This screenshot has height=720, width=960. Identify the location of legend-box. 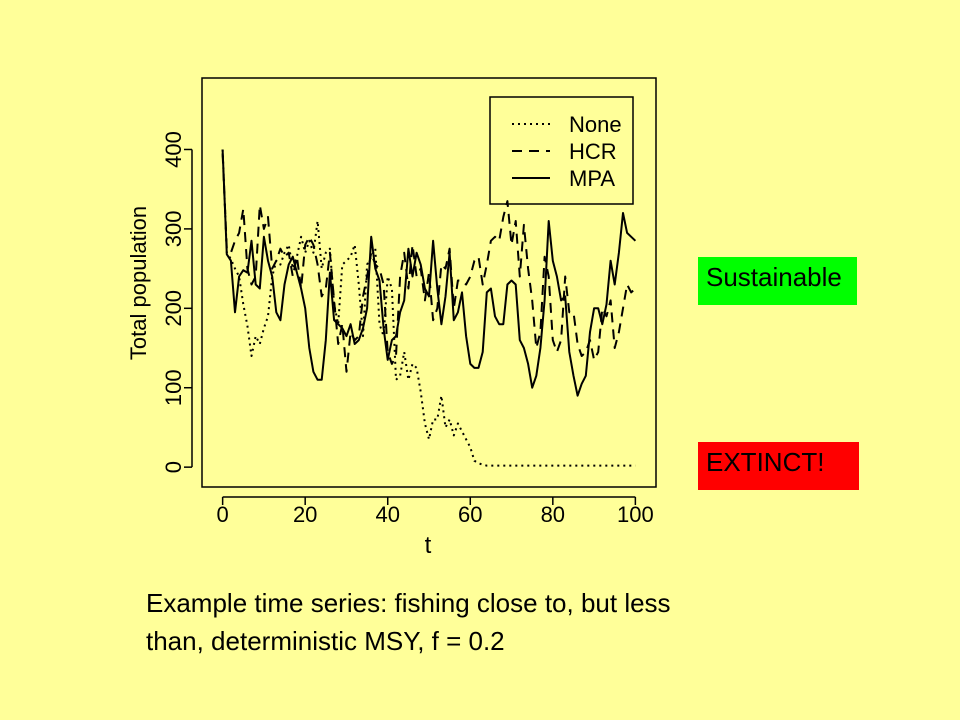
(561, 150).